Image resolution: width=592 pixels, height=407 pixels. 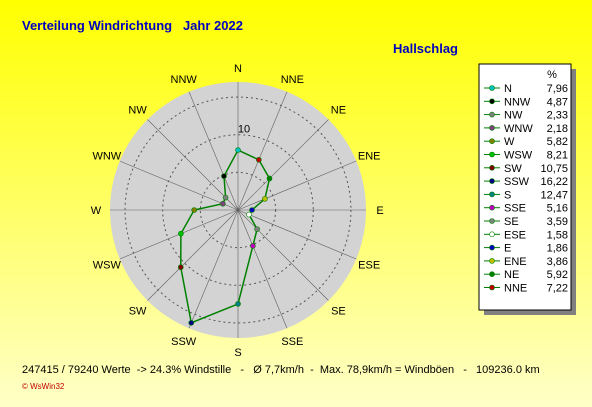 I want to click on legend-label: SE, so click(x=511, y=222).